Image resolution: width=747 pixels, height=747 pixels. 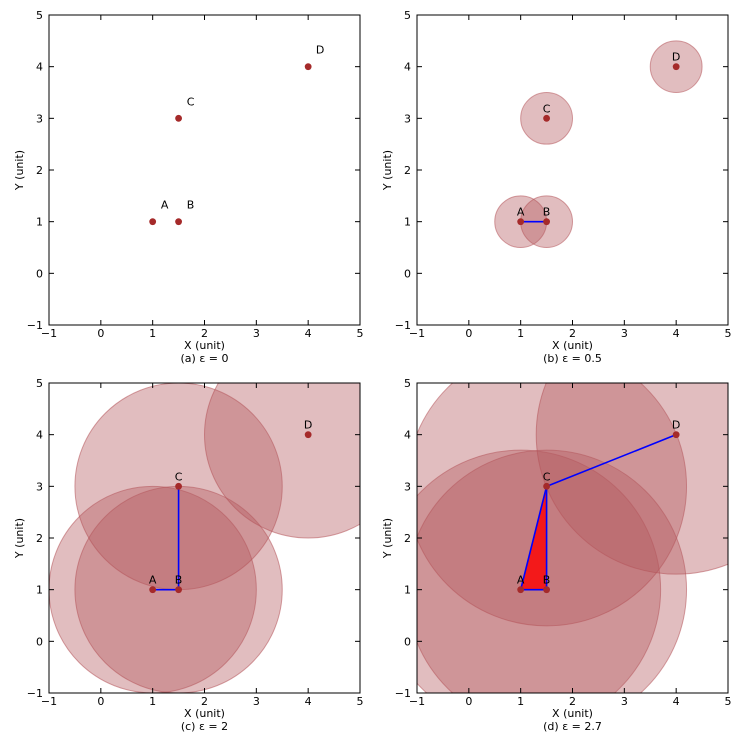 I want to click on edge-ac, so click(x=533, y=538).